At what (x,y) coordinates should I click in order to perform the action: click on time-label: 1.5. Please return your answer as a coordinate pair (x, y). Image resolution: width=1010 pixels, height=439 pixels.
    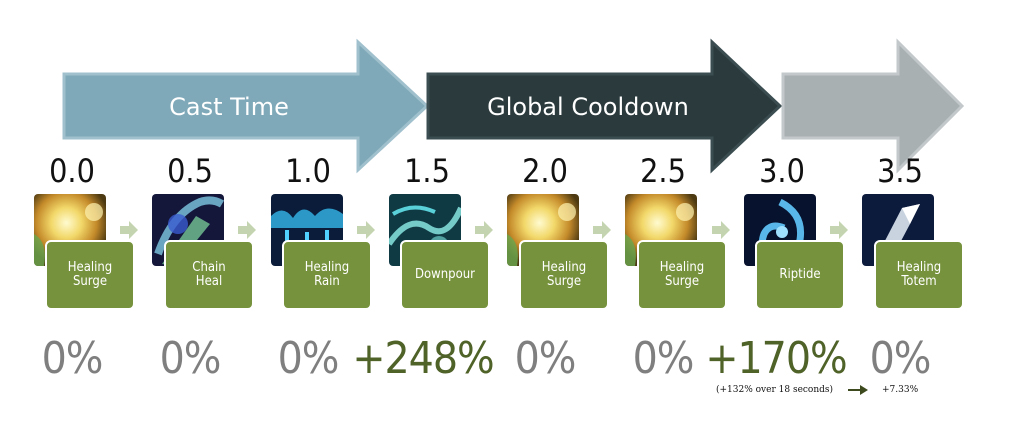
    Looking at the image, I should click on (427, 171).